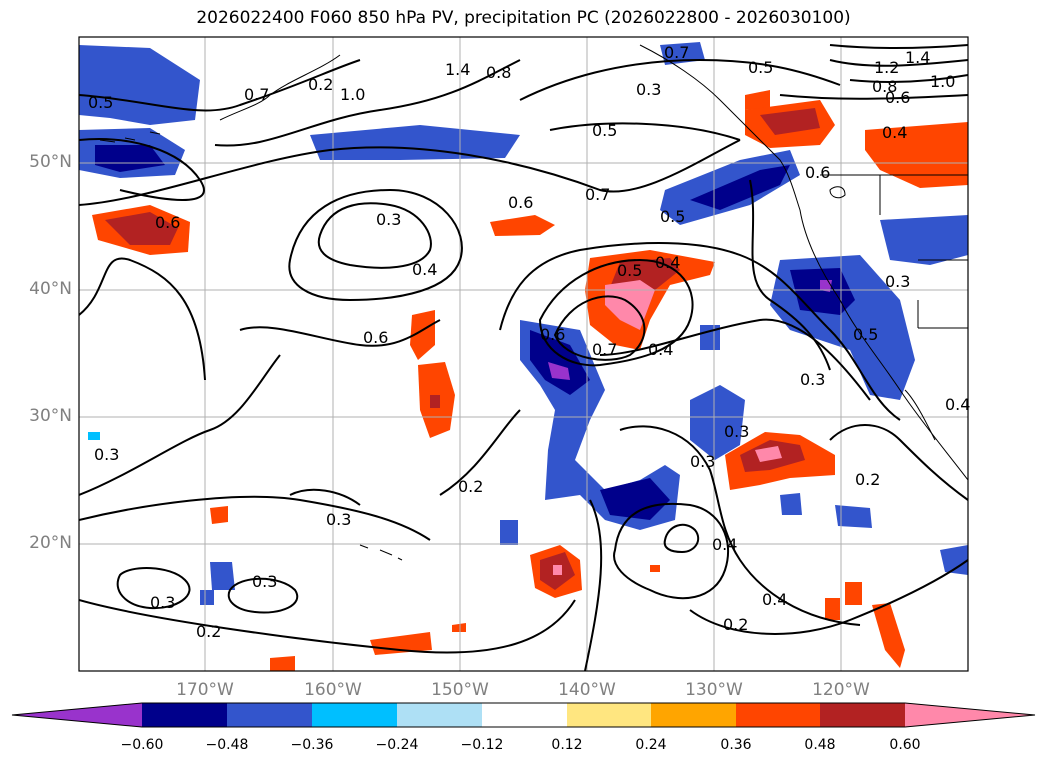 Image resolution: width=1047 pixels, height=765 pixels. I want to click on lon-label: 140°W, so click(587, 690).